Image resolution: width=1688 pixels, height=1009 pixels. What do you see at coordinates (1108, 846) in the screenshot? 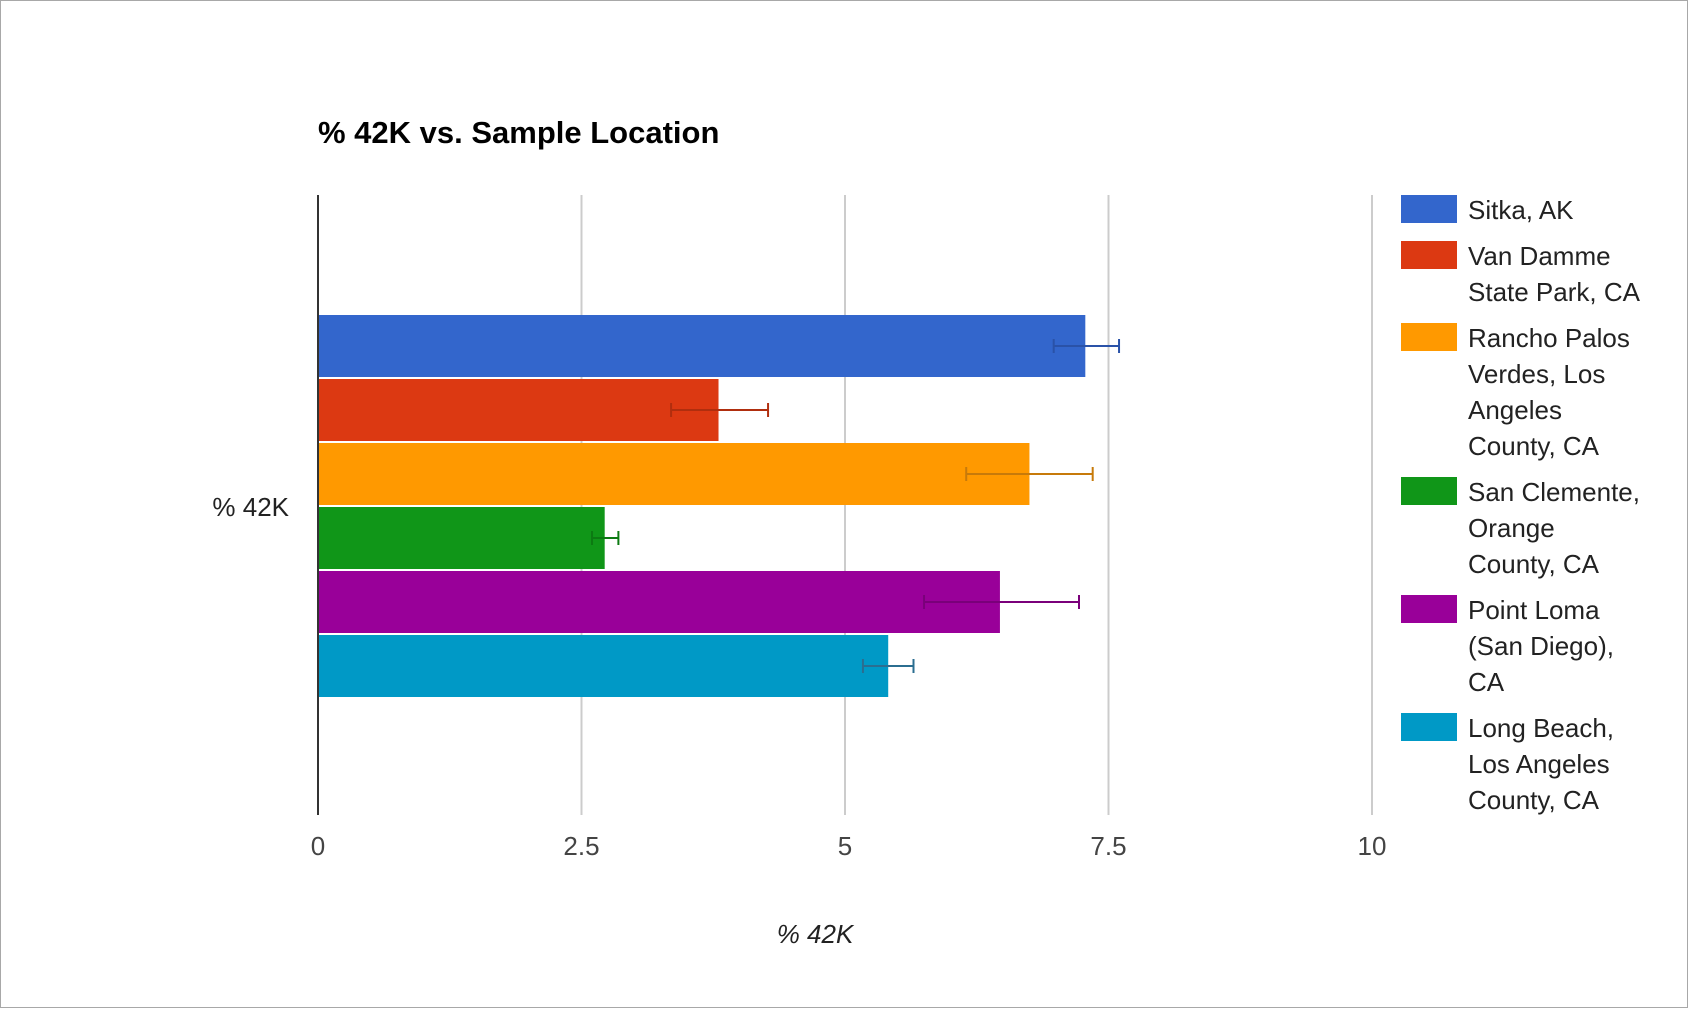
I see `x-tick-label: 7.5` at bounding box center [1108, 846].